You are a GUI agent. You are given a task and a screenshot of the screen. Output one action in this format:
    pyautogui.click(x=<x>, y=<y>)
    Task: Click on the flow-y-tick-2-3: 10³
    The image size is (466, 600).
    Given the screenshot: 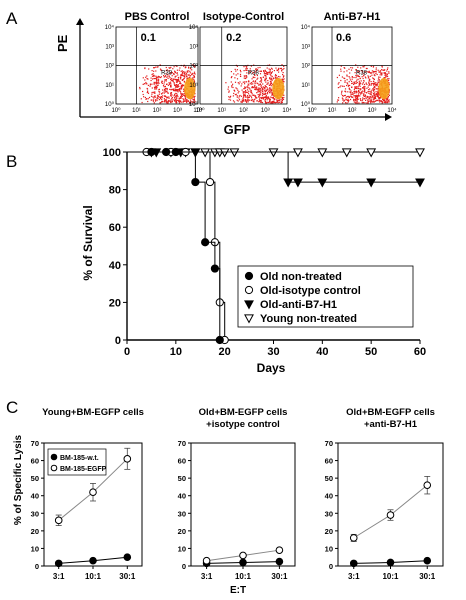 What is the action you would take?
    pyautogui.click(x=305, y=47)
    